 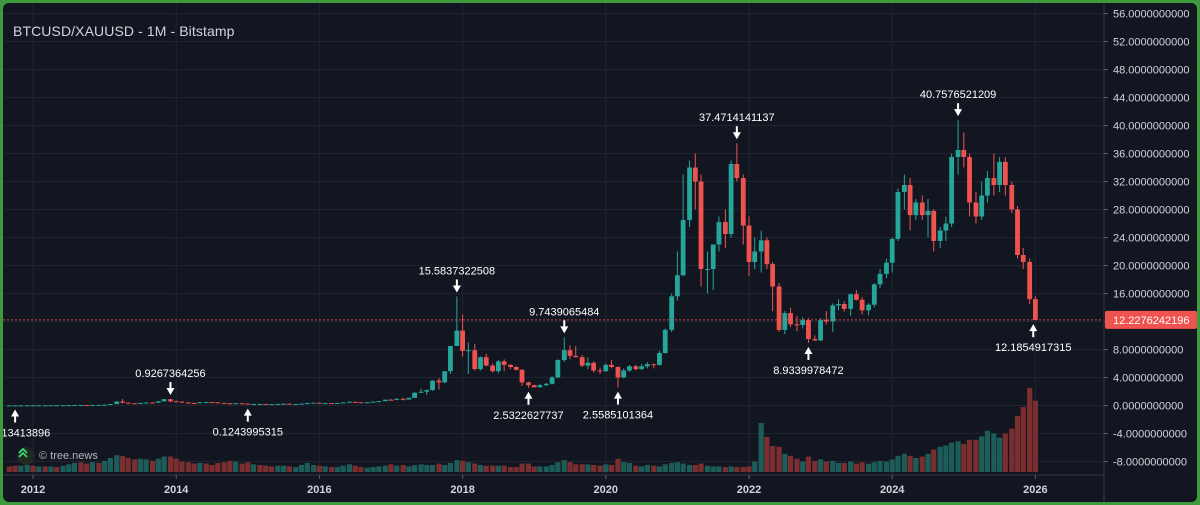 I want to click on tree-logo-icon, so click(x=26, y=456).